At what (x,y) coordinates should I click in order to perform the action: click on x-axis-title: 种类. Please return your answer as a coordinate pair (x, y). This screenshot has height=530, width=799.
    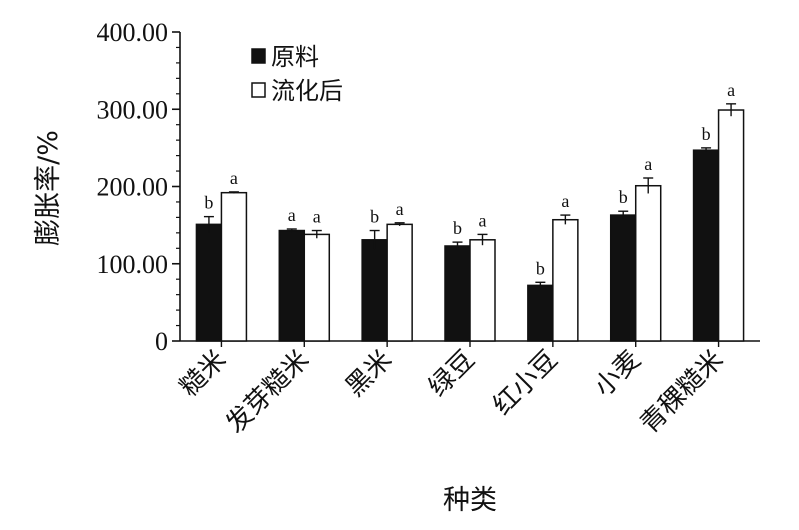
    Looking at the image, I should click on (470, 500).